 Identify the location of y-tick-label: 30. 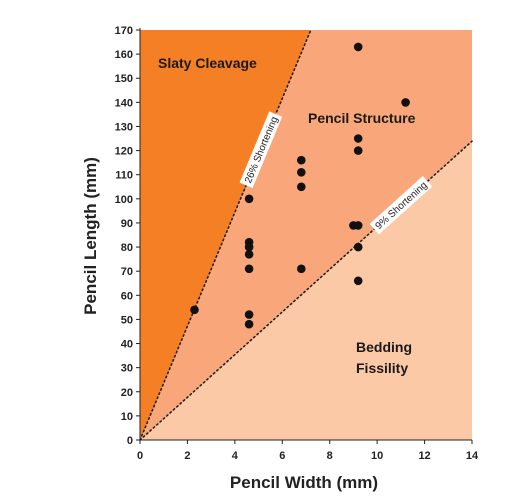
(127, 369).